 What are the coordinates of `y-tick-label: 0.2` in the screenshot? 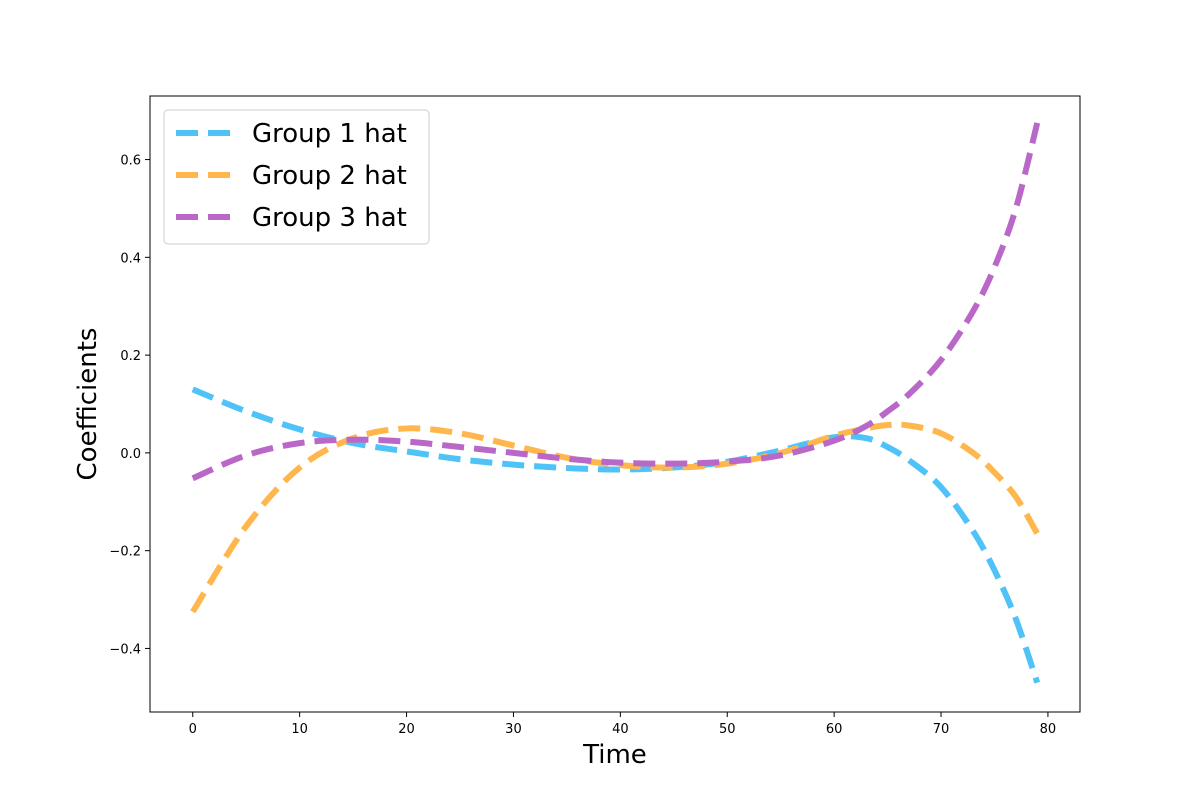 It's located at (130, 356).